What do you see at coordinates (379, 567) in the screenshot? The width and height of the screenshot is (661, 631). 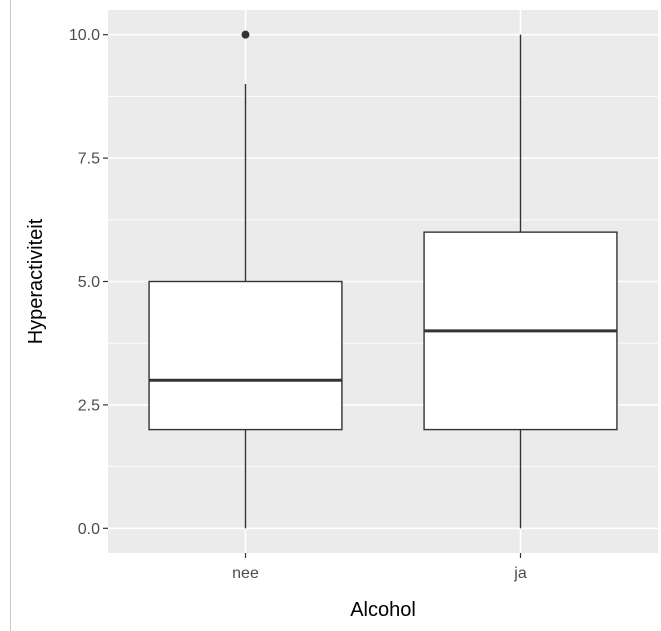 I see `x-axis: nee ja` at bounding box center [379, 567].